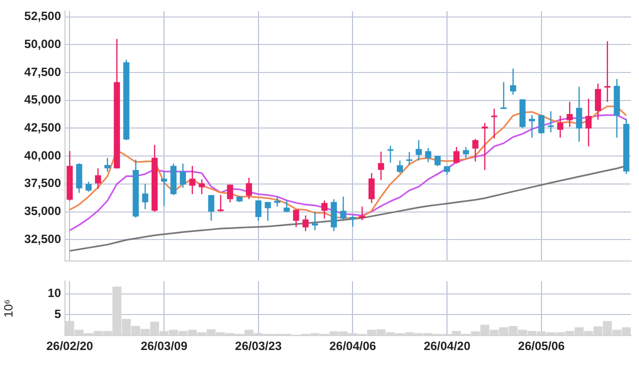 The width and height of the screenshot is (639, 366). I want to click on x-tick-label: 26/04/20, so click(447, 346).